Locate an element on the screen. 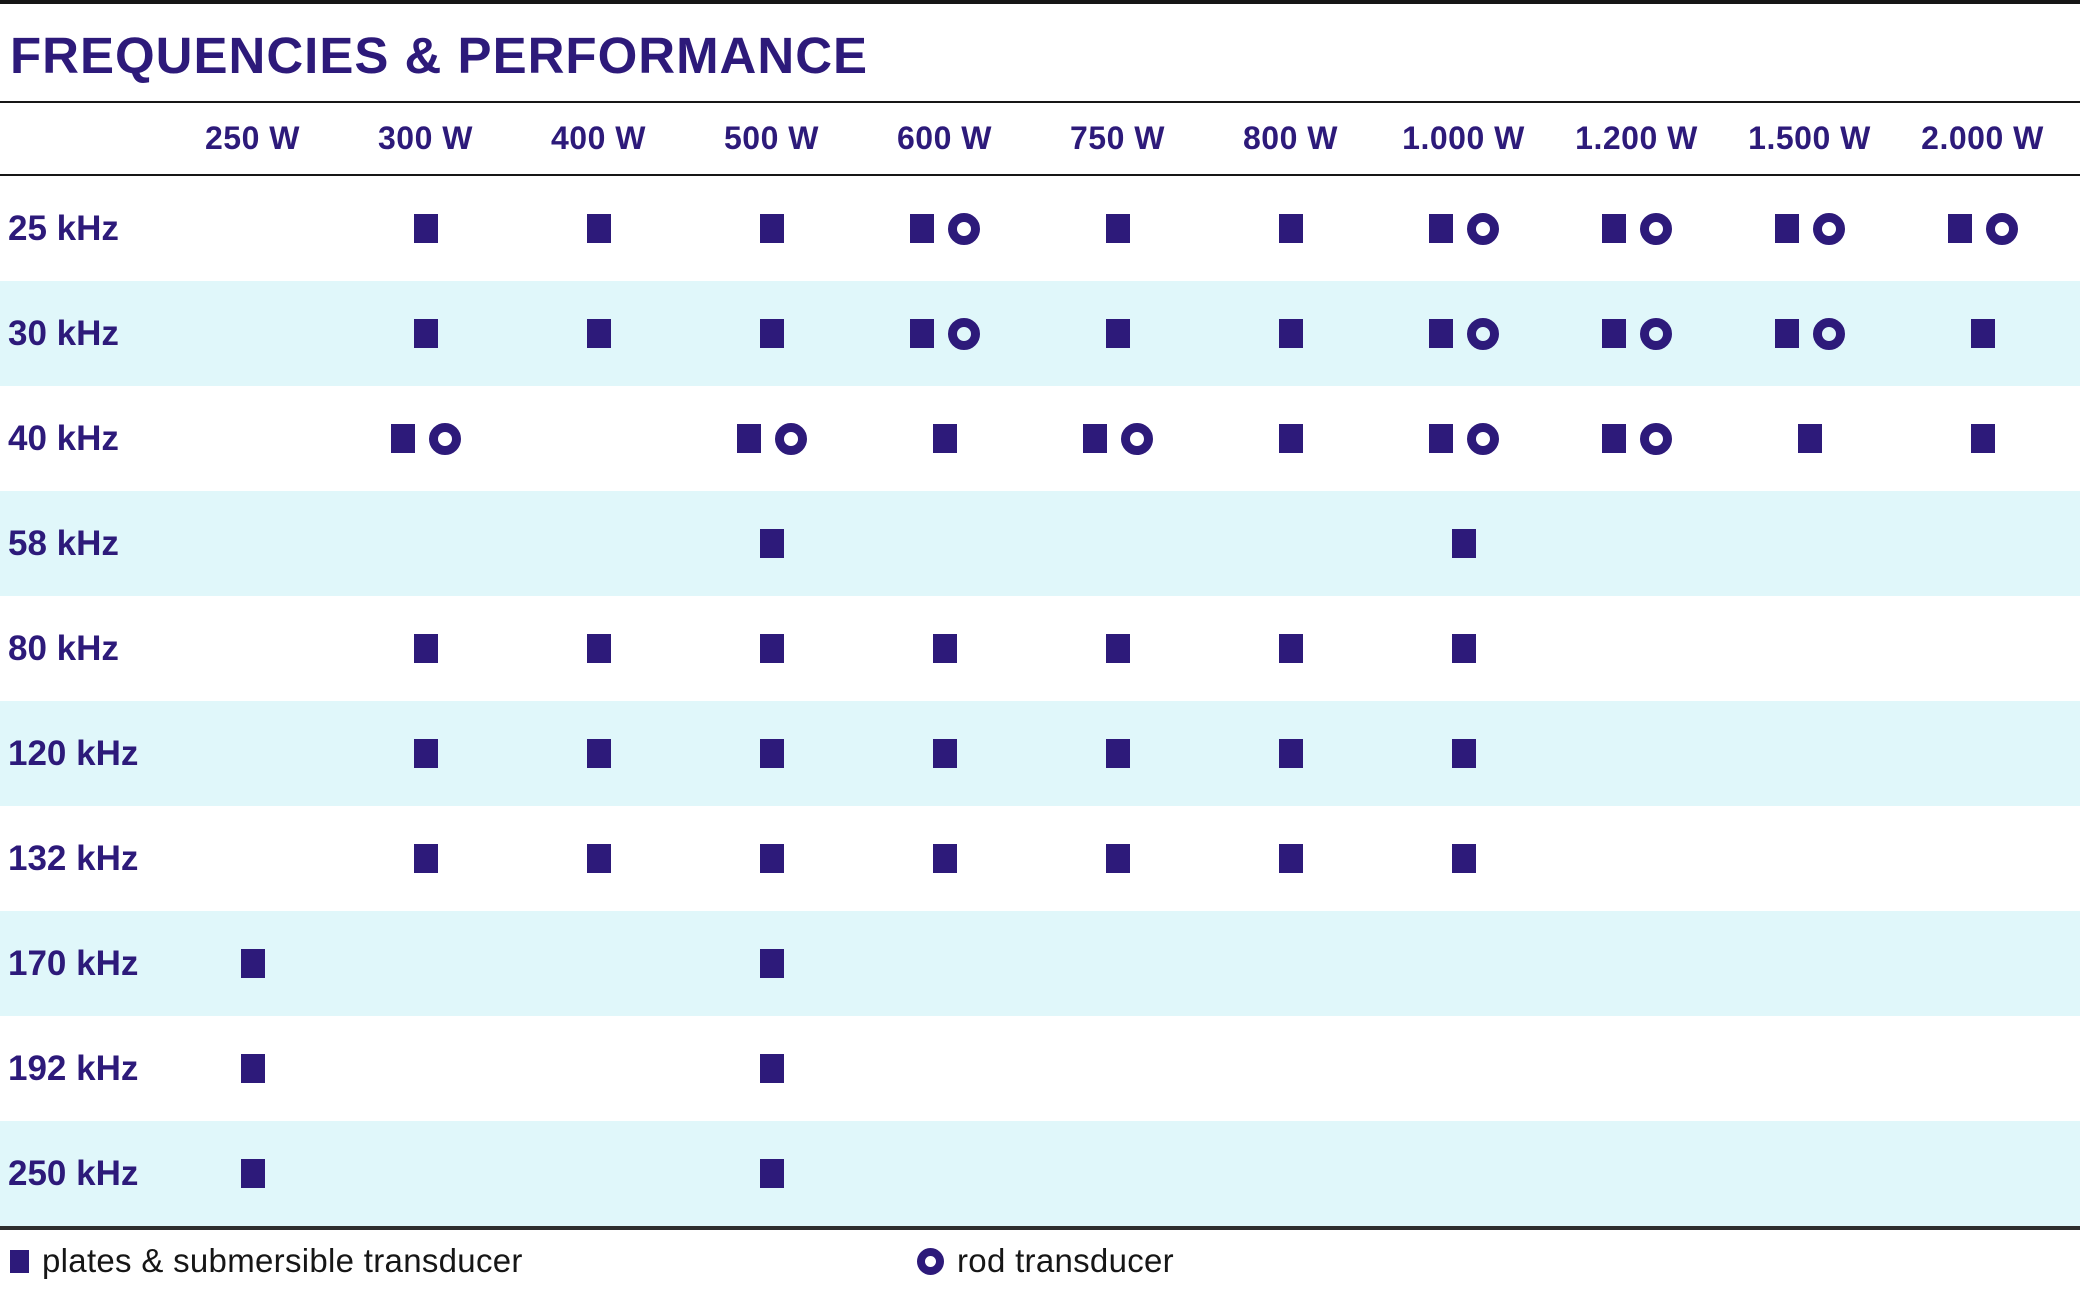  column-header: 500 W is located at coordinates (771, 138).